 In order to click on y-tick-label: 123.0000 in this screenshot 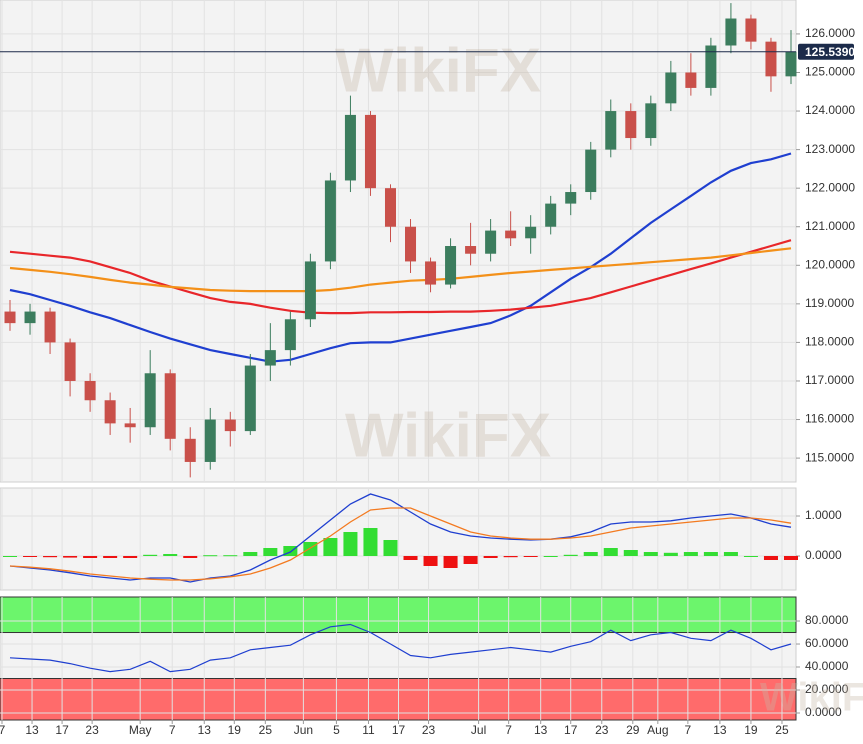, I will do `click(830, 149)`.